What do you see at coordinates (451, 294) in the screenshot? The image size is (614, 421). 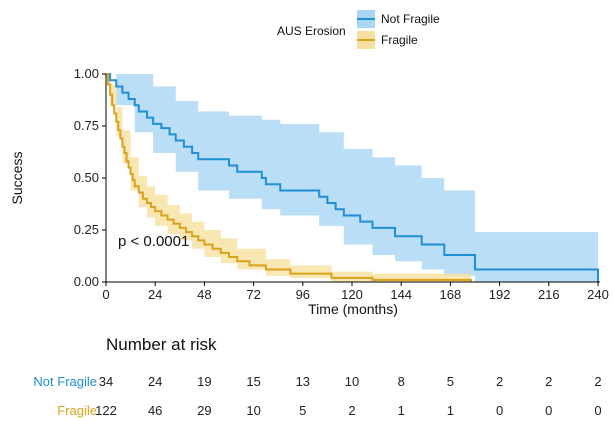 I see `x-tick-label: 168` at bounding box center [451, 294].